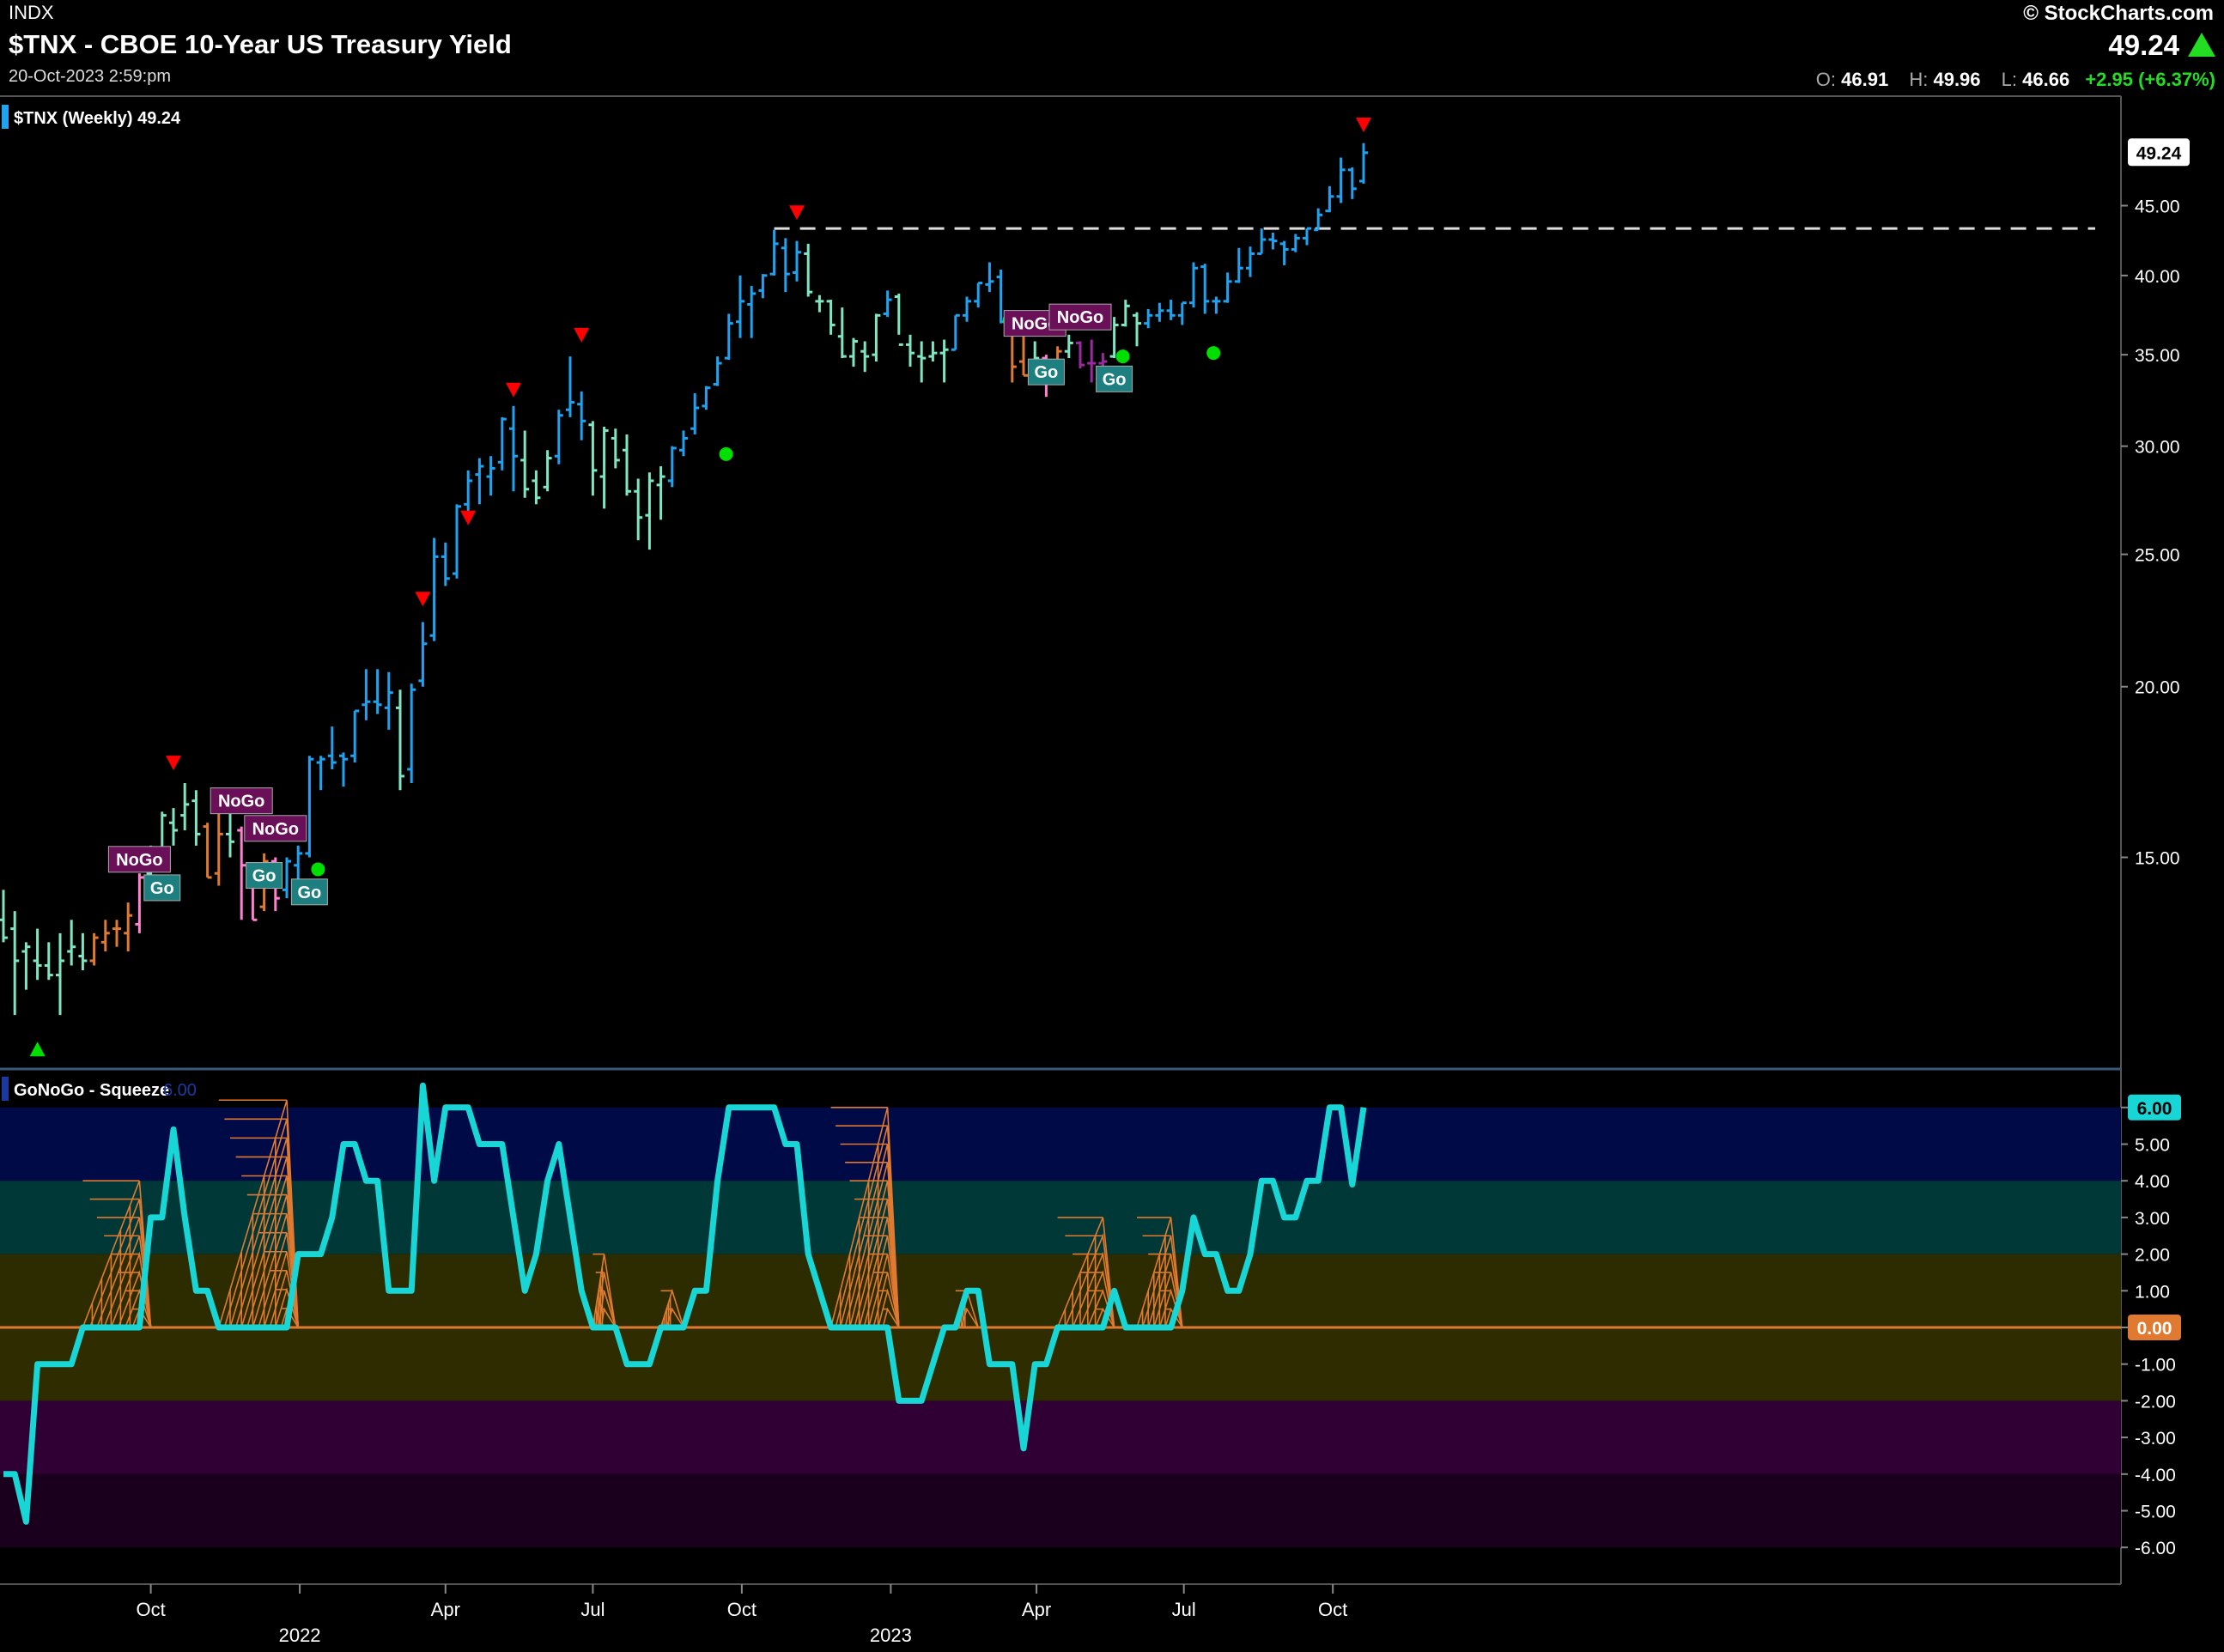 The height and width of the screenshot is (1652, 2224). Describe the element at coordinates (91, 117) in the screenshot. I see `price-legend: $TNX (Weekly) 49.24` at that location.